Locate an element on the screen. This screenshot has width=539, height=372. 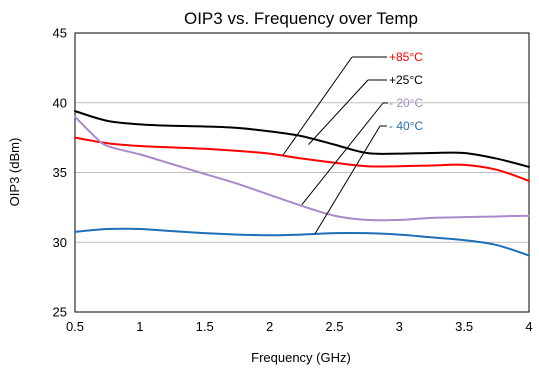
y-tick-label: 25 is located at coordinates (60, 312).